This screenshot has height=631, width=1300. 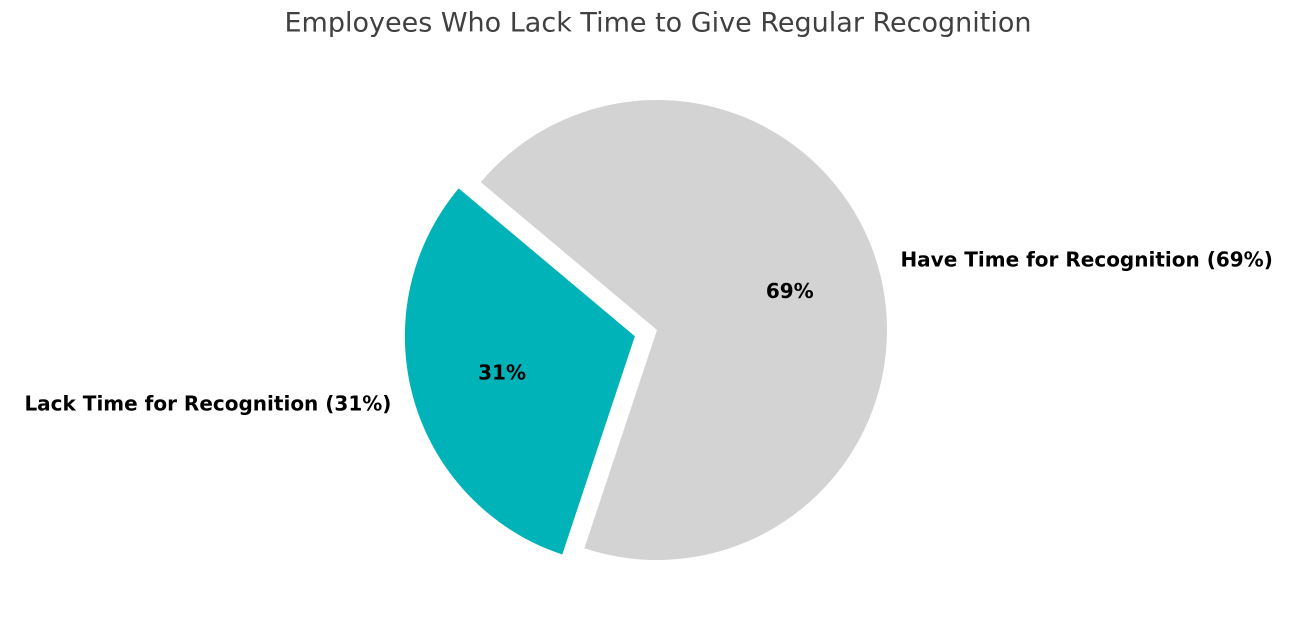 What do you see at coordinates (207, 404) in the screenshot?
I see `slice-label: Lack Time for Recognition (31%)` at bounding box center [207, 404].